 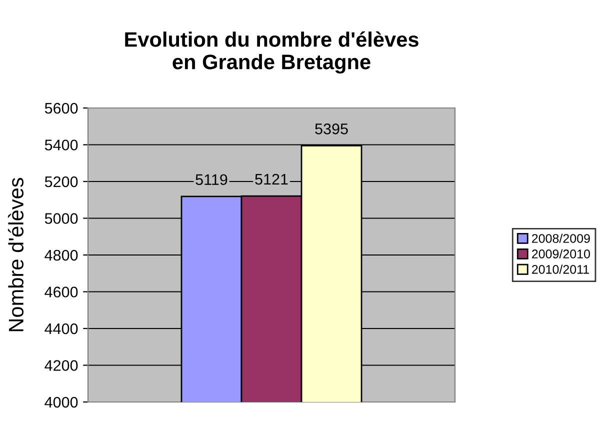 I want to click on y-tick-label: 5600, so click(x=61, y=108).